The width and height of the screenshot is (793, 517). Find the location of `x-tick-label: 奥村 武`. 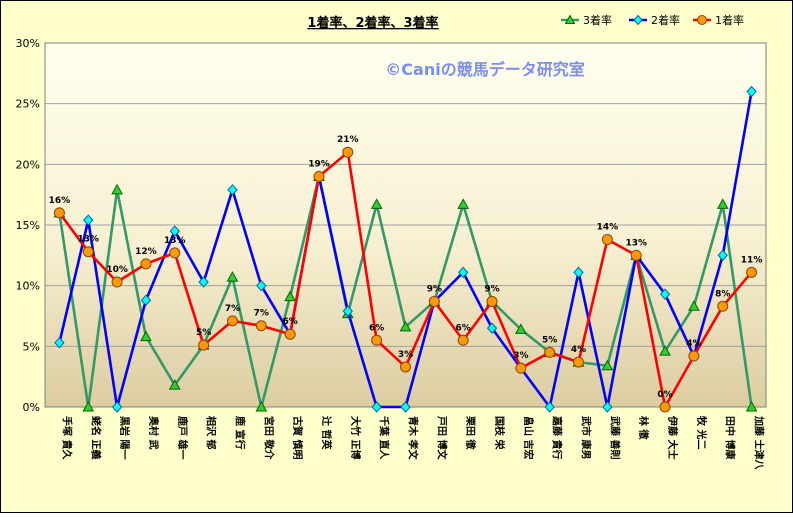

x-tick-label: 奥村 武 is located at coordinates (153, 432).